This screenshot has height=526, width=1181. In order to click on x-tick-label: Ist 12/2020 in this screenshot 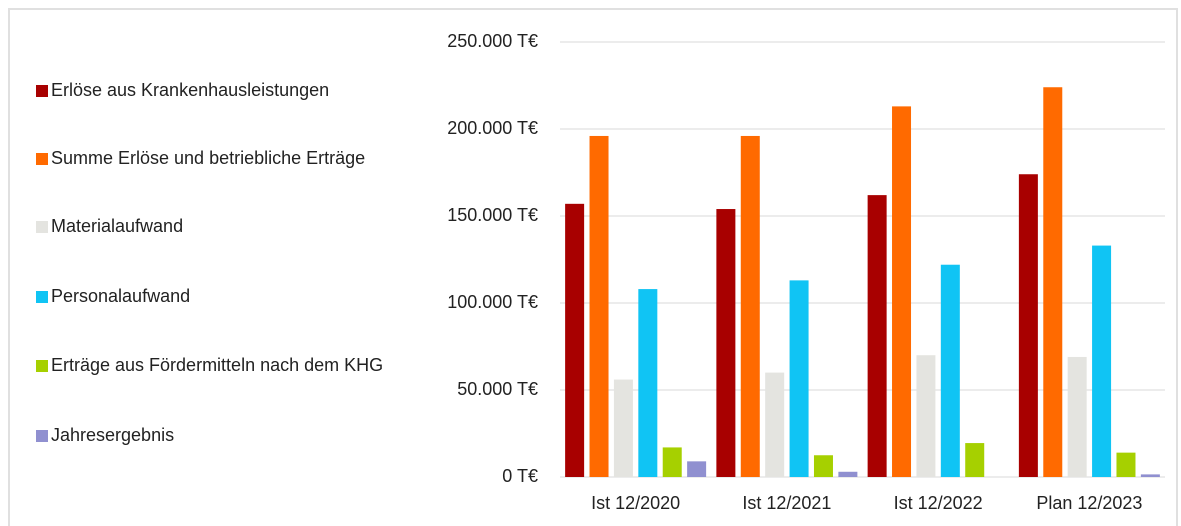, I will do `click(635, 503)`.